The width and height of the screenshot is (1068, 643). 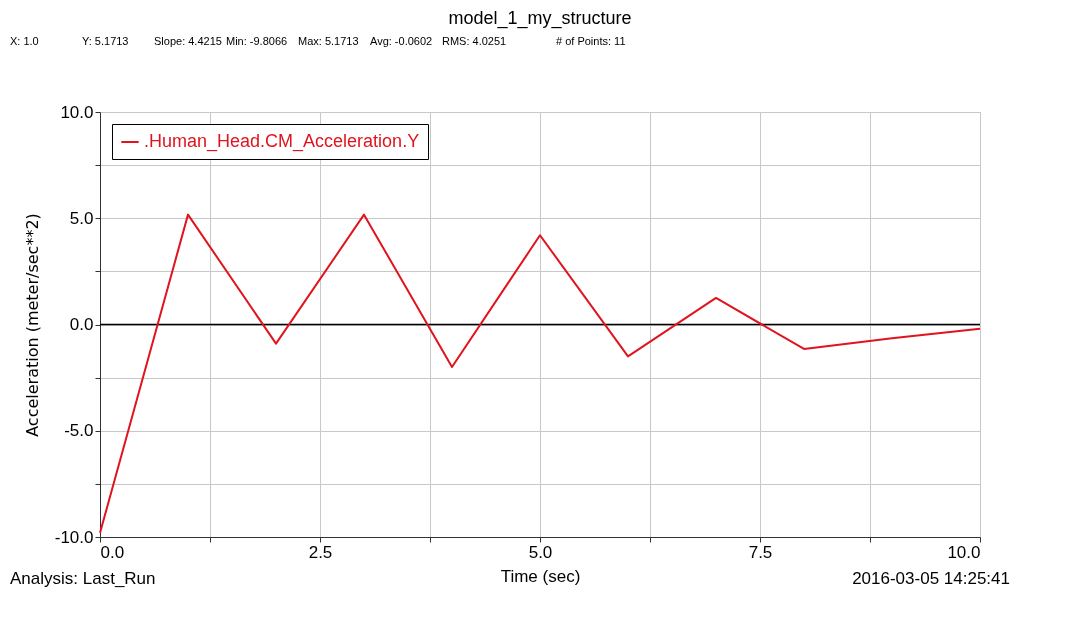 I want to click on text: 2016-03-05 14:25:41, so click(x=931, y=578).